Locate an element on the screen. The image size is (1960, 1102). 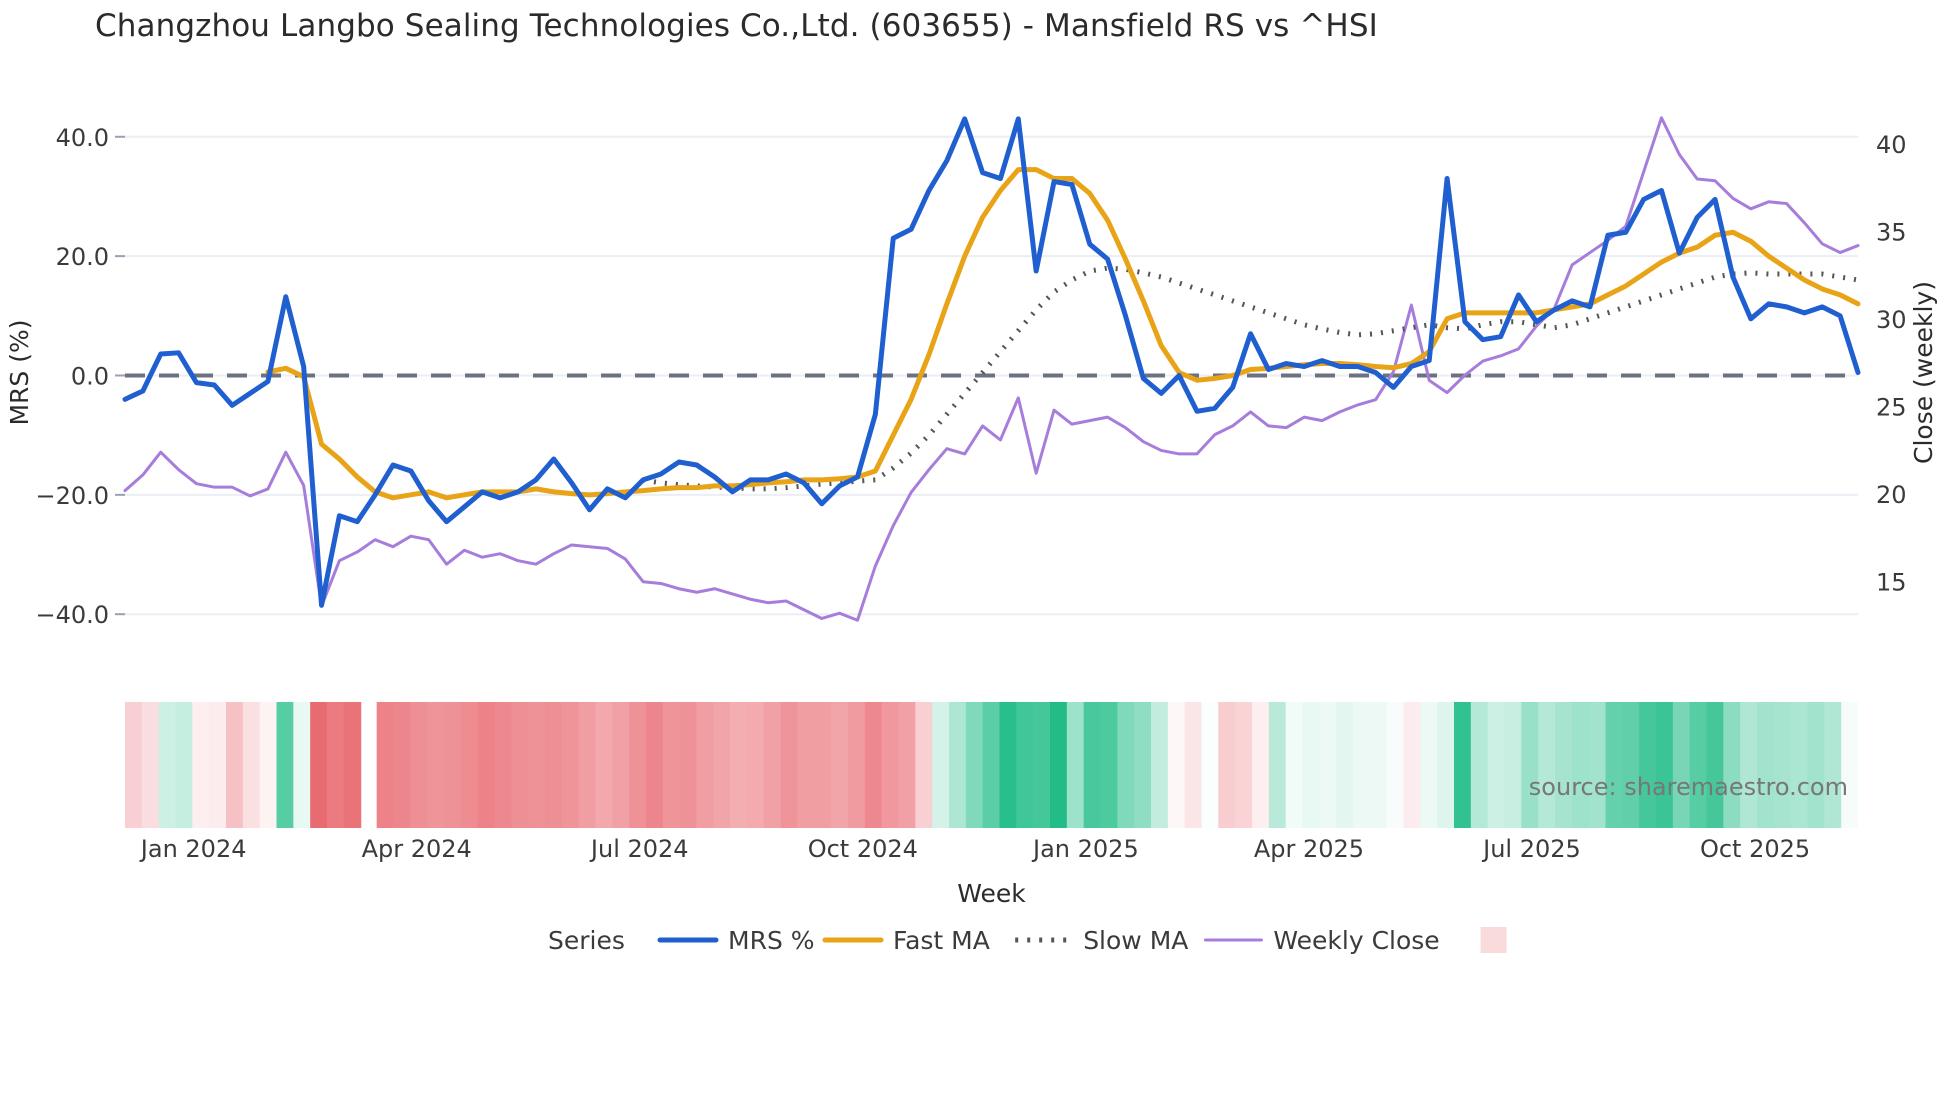
x-tick-label: Jan 2024 is located at coordinates (193, 849).